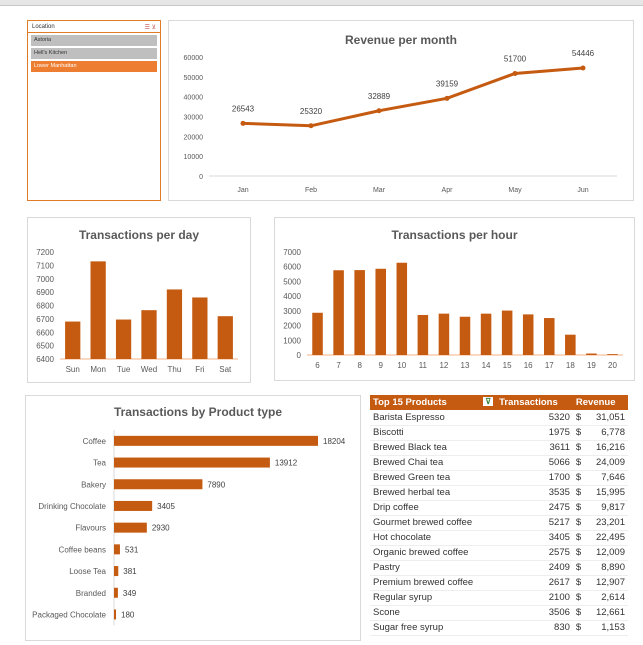 The width and height of the screenshot is (643, 645). Describe the element at coordinates (91, 593) in the screenshot. I see `y-tick-label: Branded` at that location.